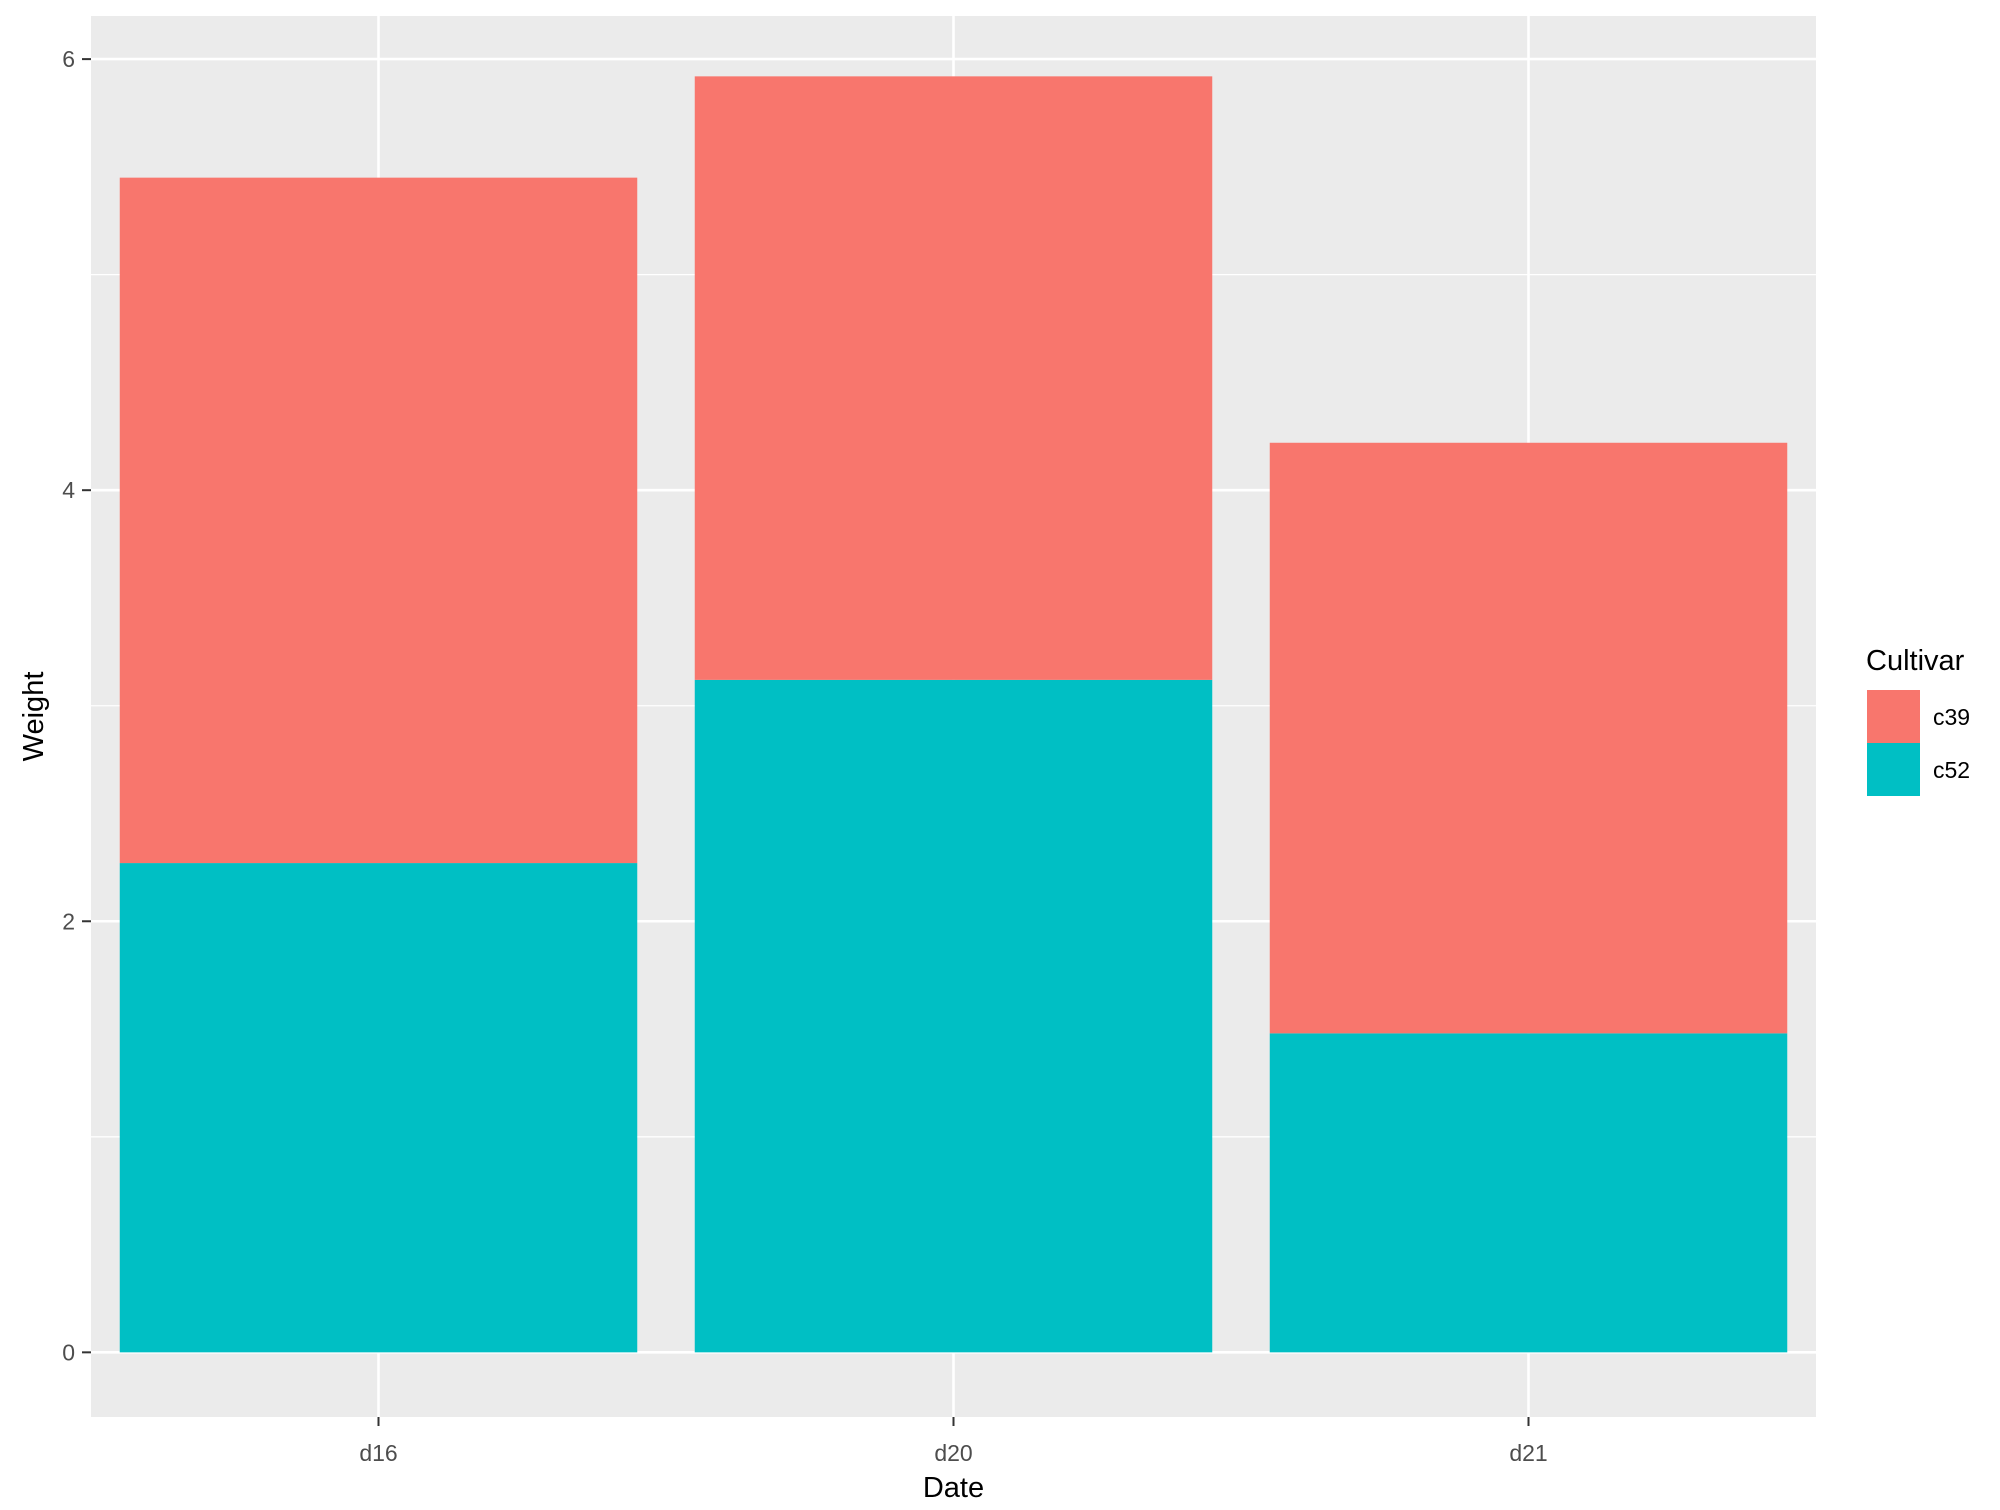 This screenshot has height=1510, width=2000. What do you see at coordinates (68, 490) in the screenshot?
I see `y-tick-label: 4` at bounding box center [68, 490].